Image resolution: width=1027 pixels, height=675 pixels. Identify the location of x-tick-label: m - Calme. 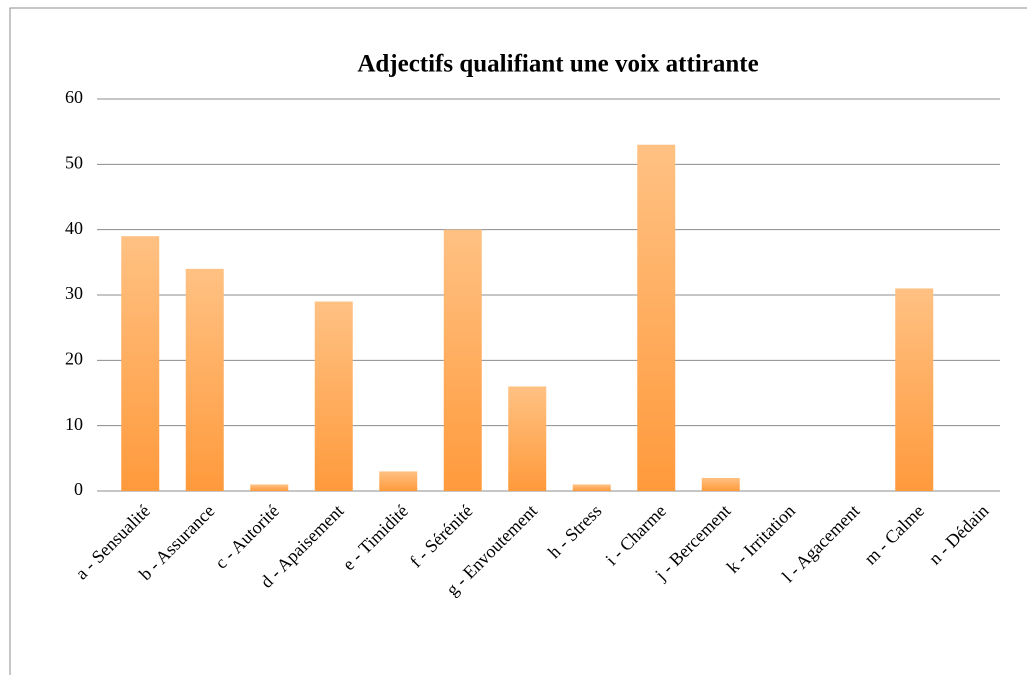
(894, 535).